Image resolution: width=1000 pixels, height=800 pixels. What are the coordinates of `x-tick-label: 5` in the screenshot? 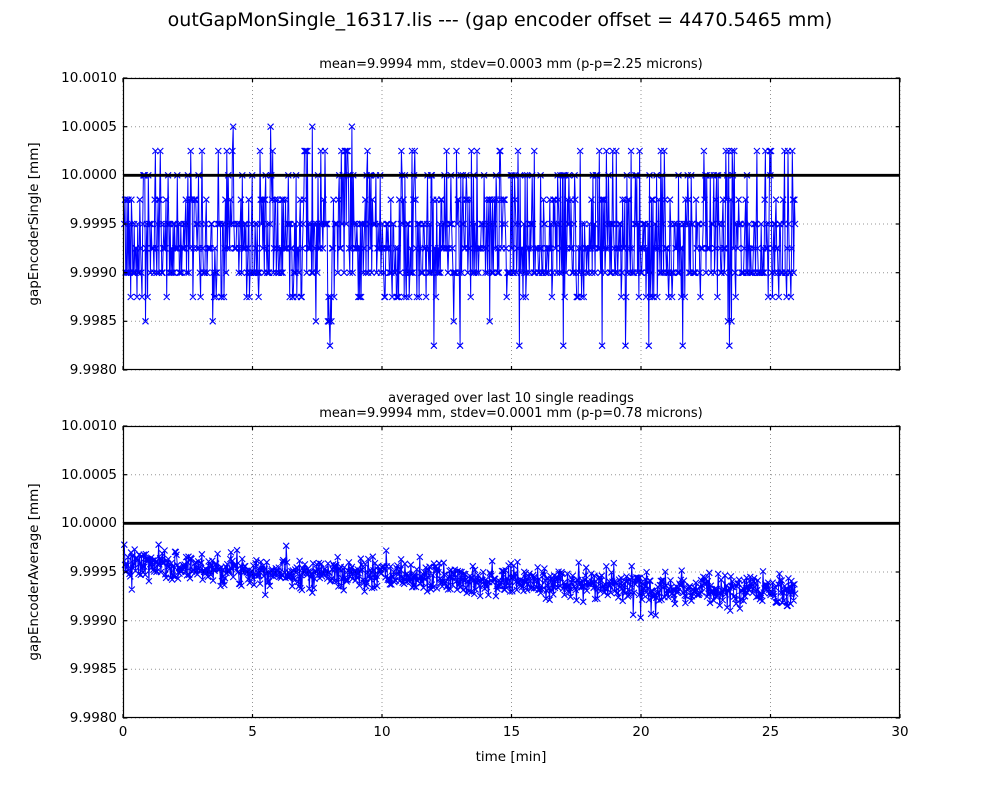 It's located at (252, 732).